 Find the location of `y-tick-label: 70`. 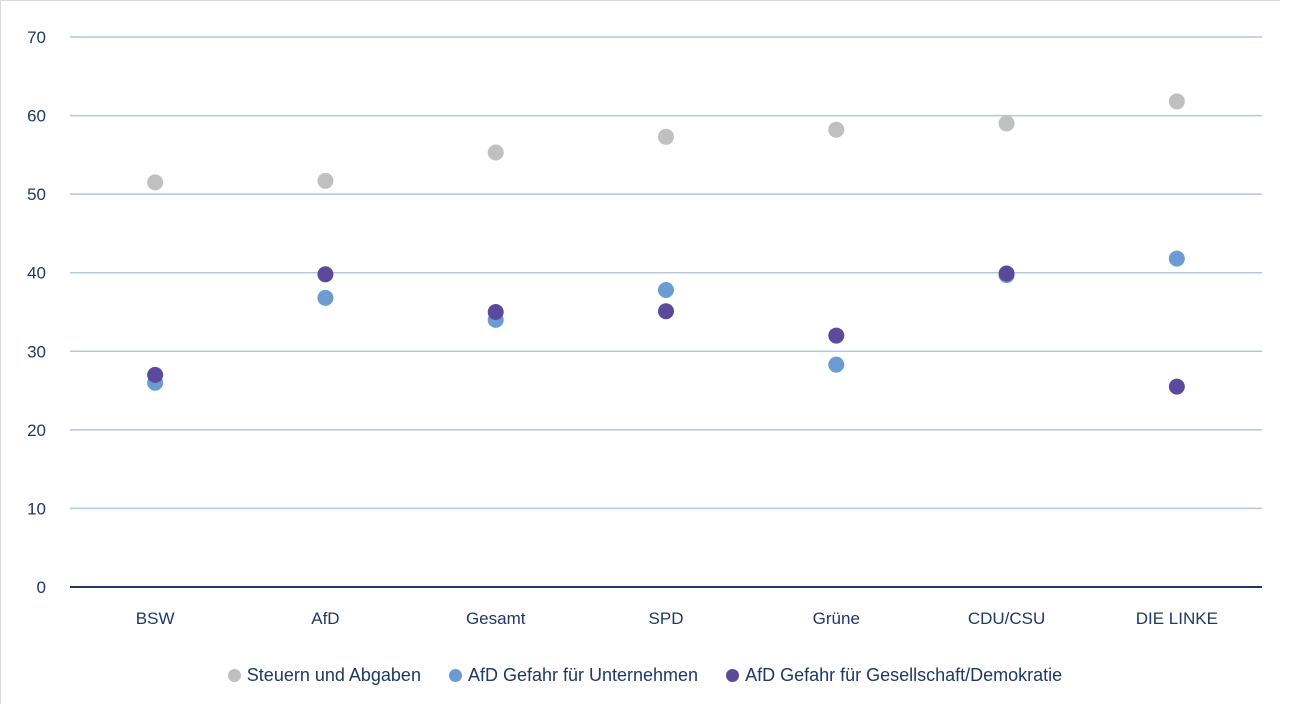

y-tick-label: 70 is located at coordinates (36, 37).